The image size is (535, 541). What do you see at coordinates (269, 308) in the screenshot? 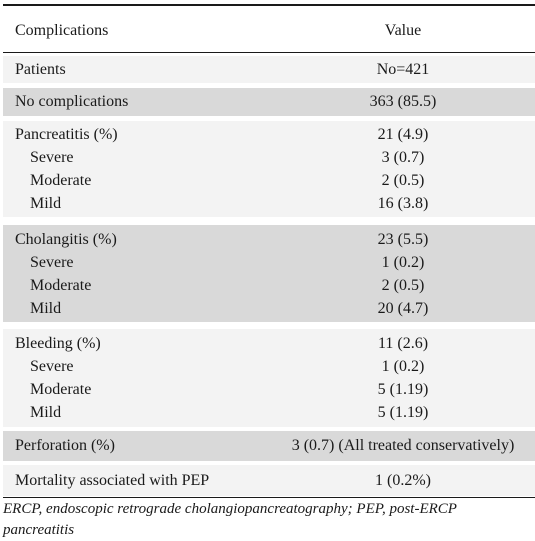
I see `table-row: Mild 20 (4.7)` at bounding box center [269, 308].